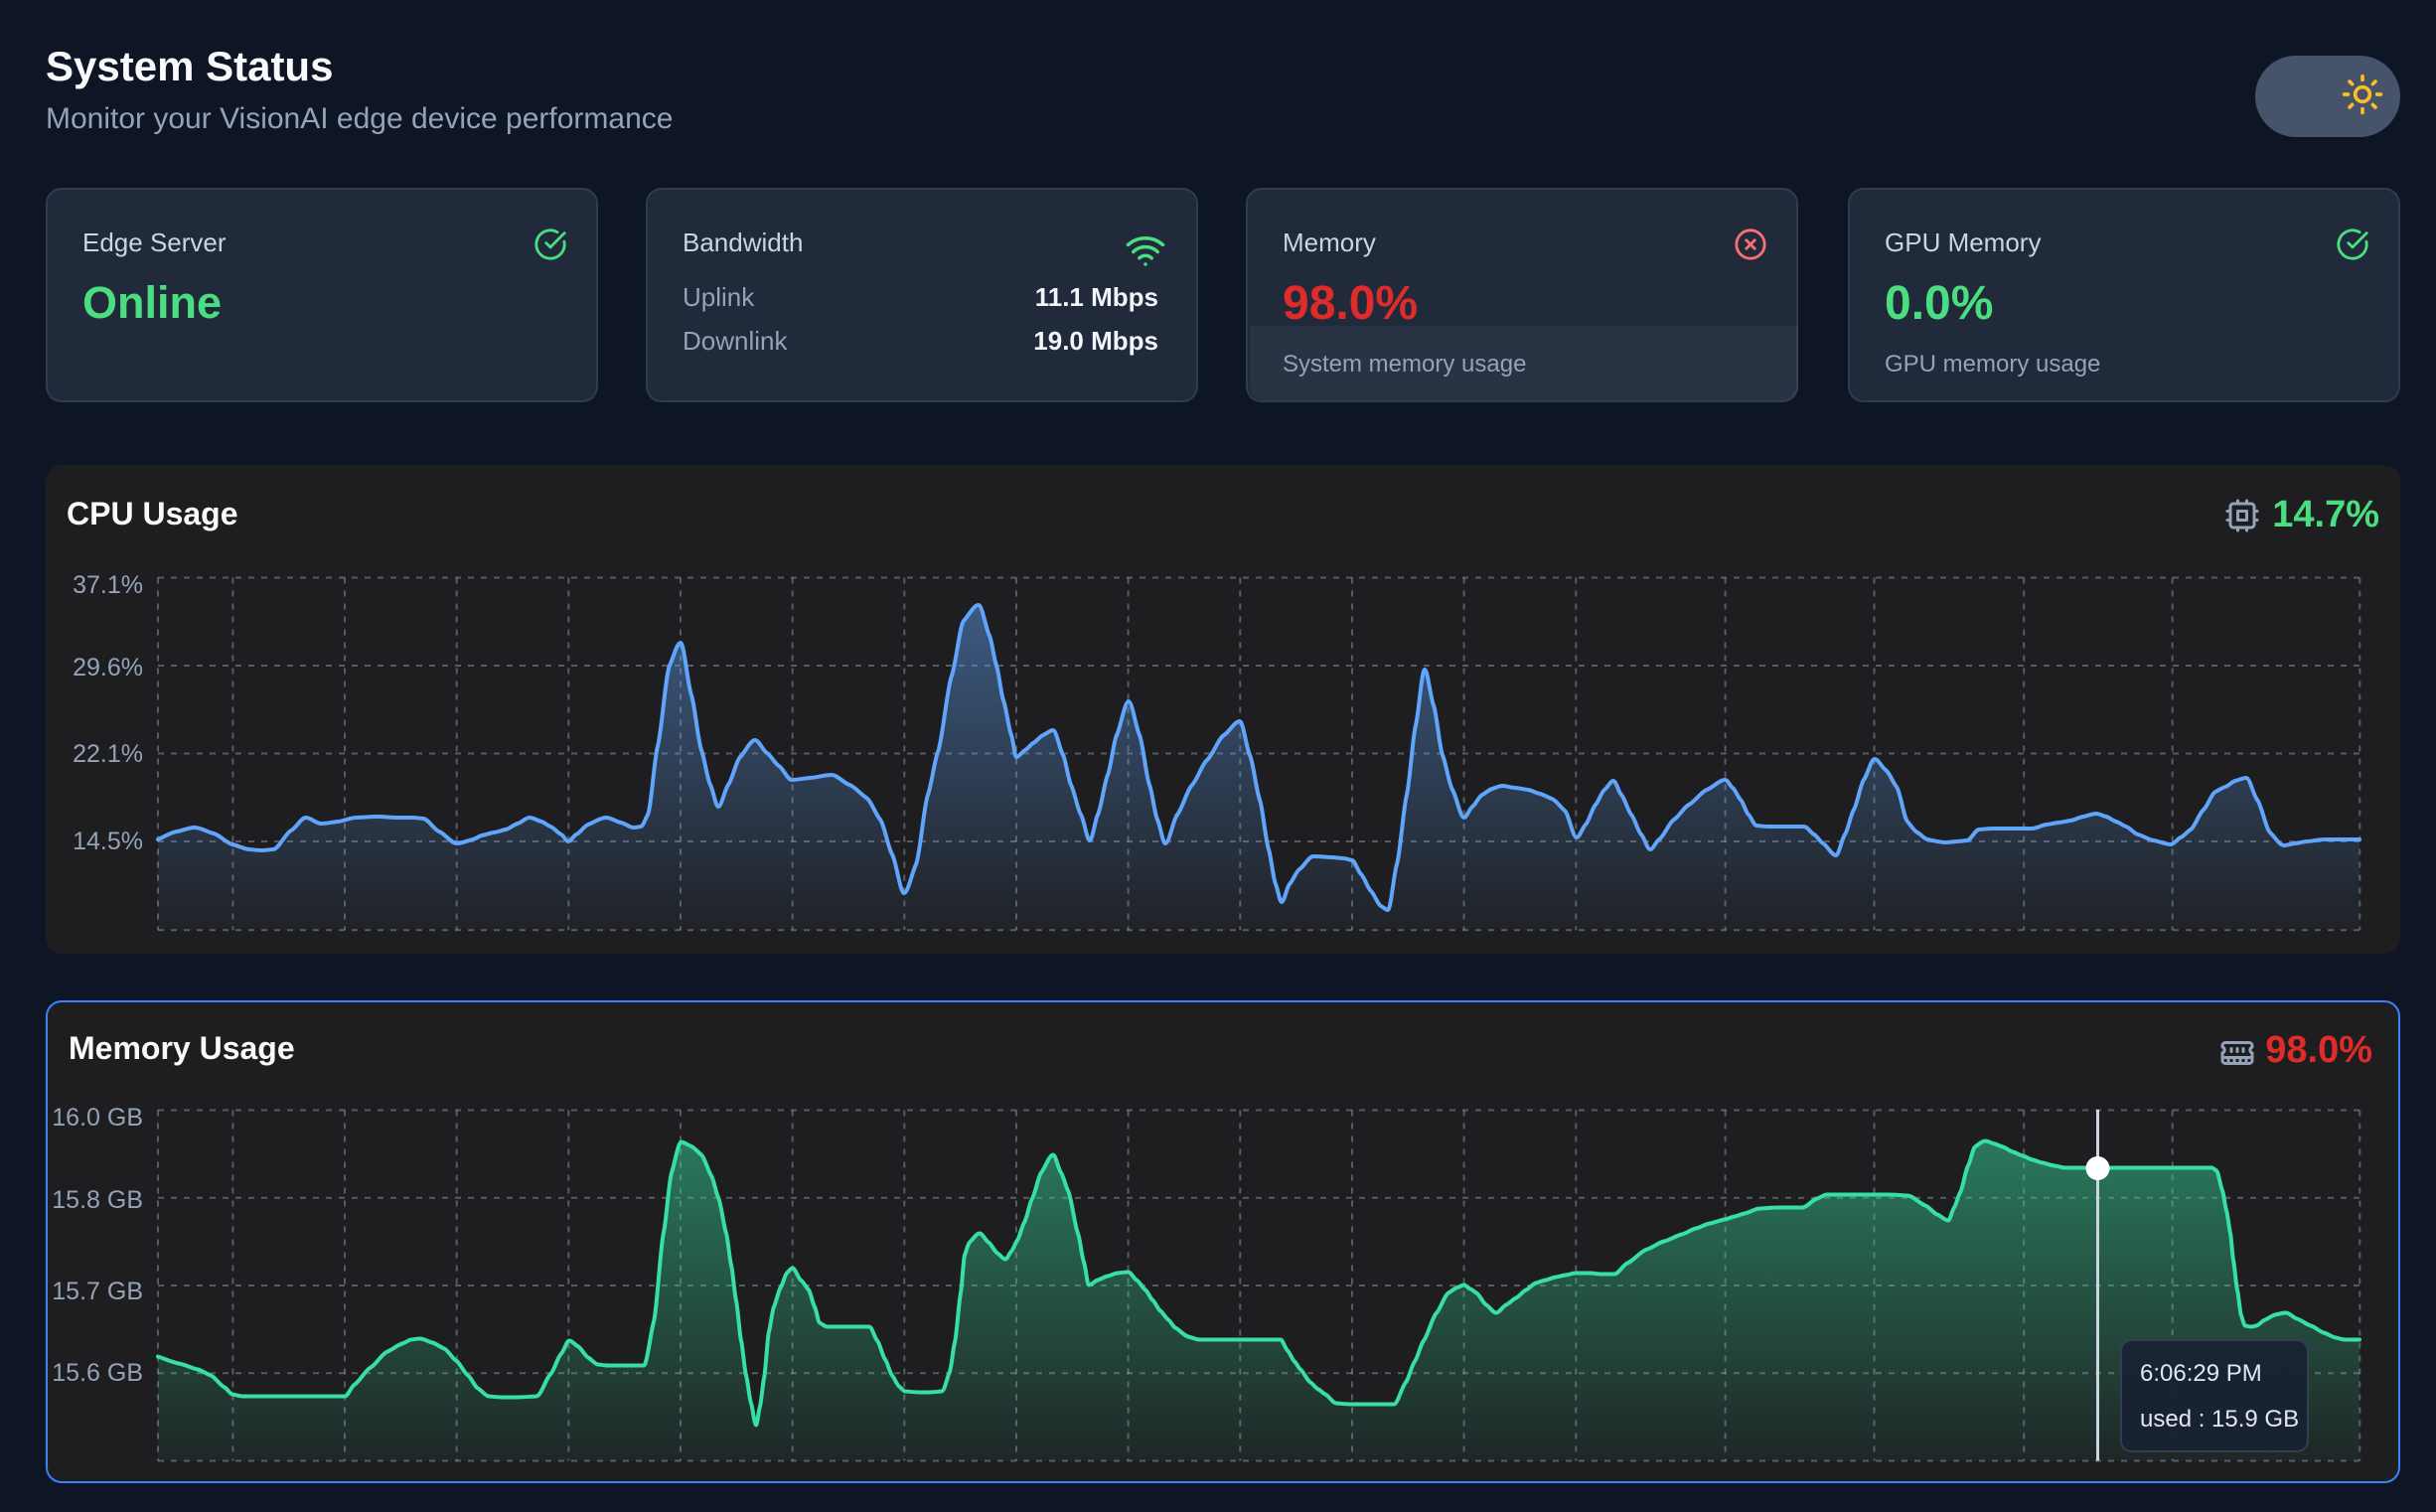 The height and width of the screenshot is (1512, 2436). I want to click on svg-text: 16.0 GB, so click(97, 1118).